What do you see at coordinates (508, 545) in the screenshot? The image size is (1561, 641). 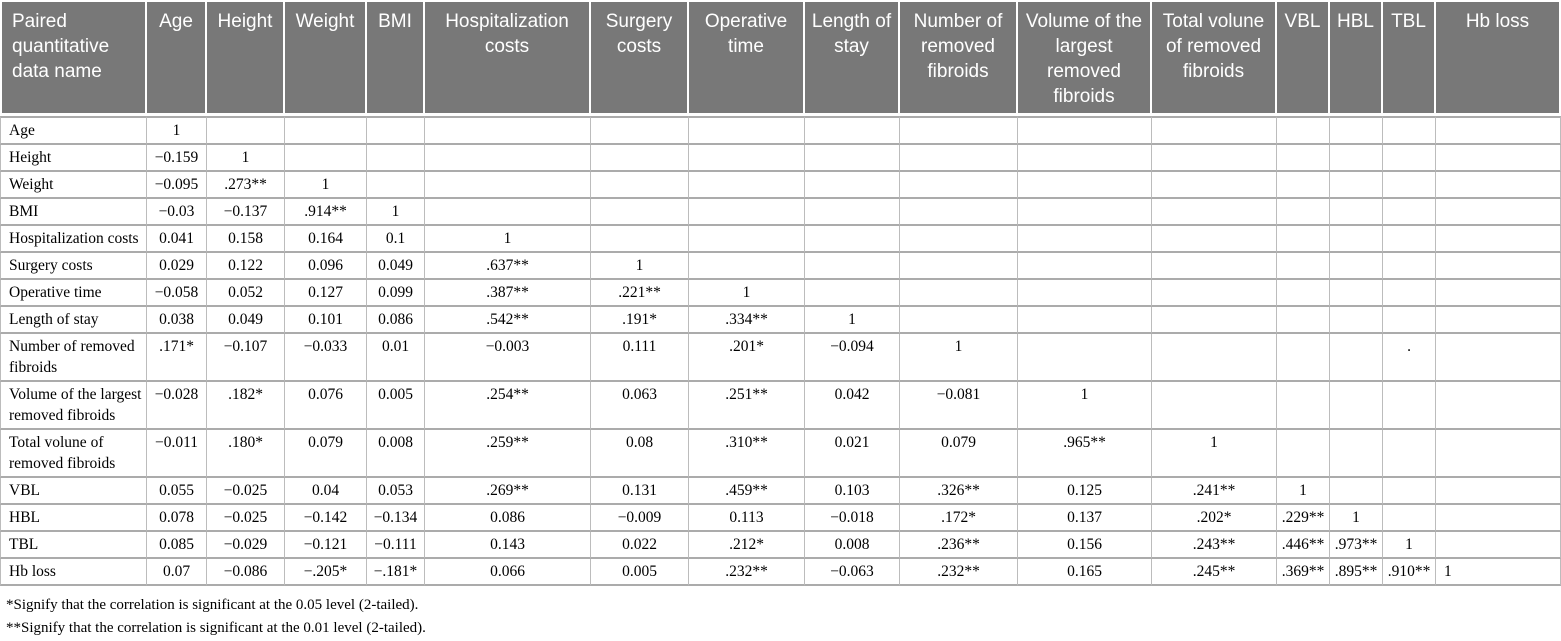 I see `correlation-cell: 0.143` at bounding box center [508, 545].